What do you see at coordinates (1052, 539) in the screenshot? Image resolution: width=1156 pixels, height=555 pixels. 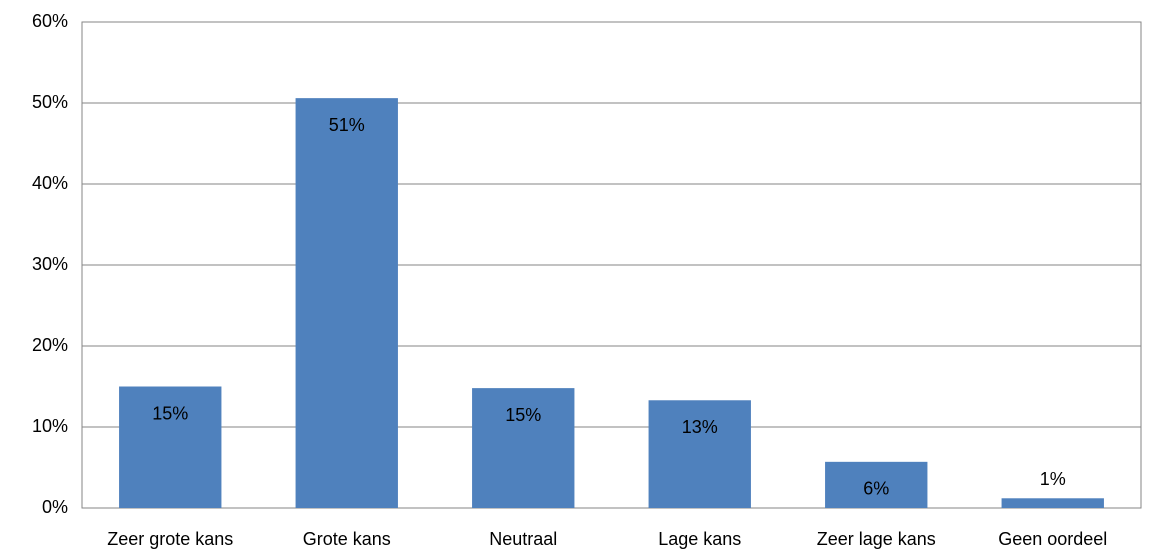 I see `x-tick-label: Geen oordeel` at bounding box center [1052, 539].